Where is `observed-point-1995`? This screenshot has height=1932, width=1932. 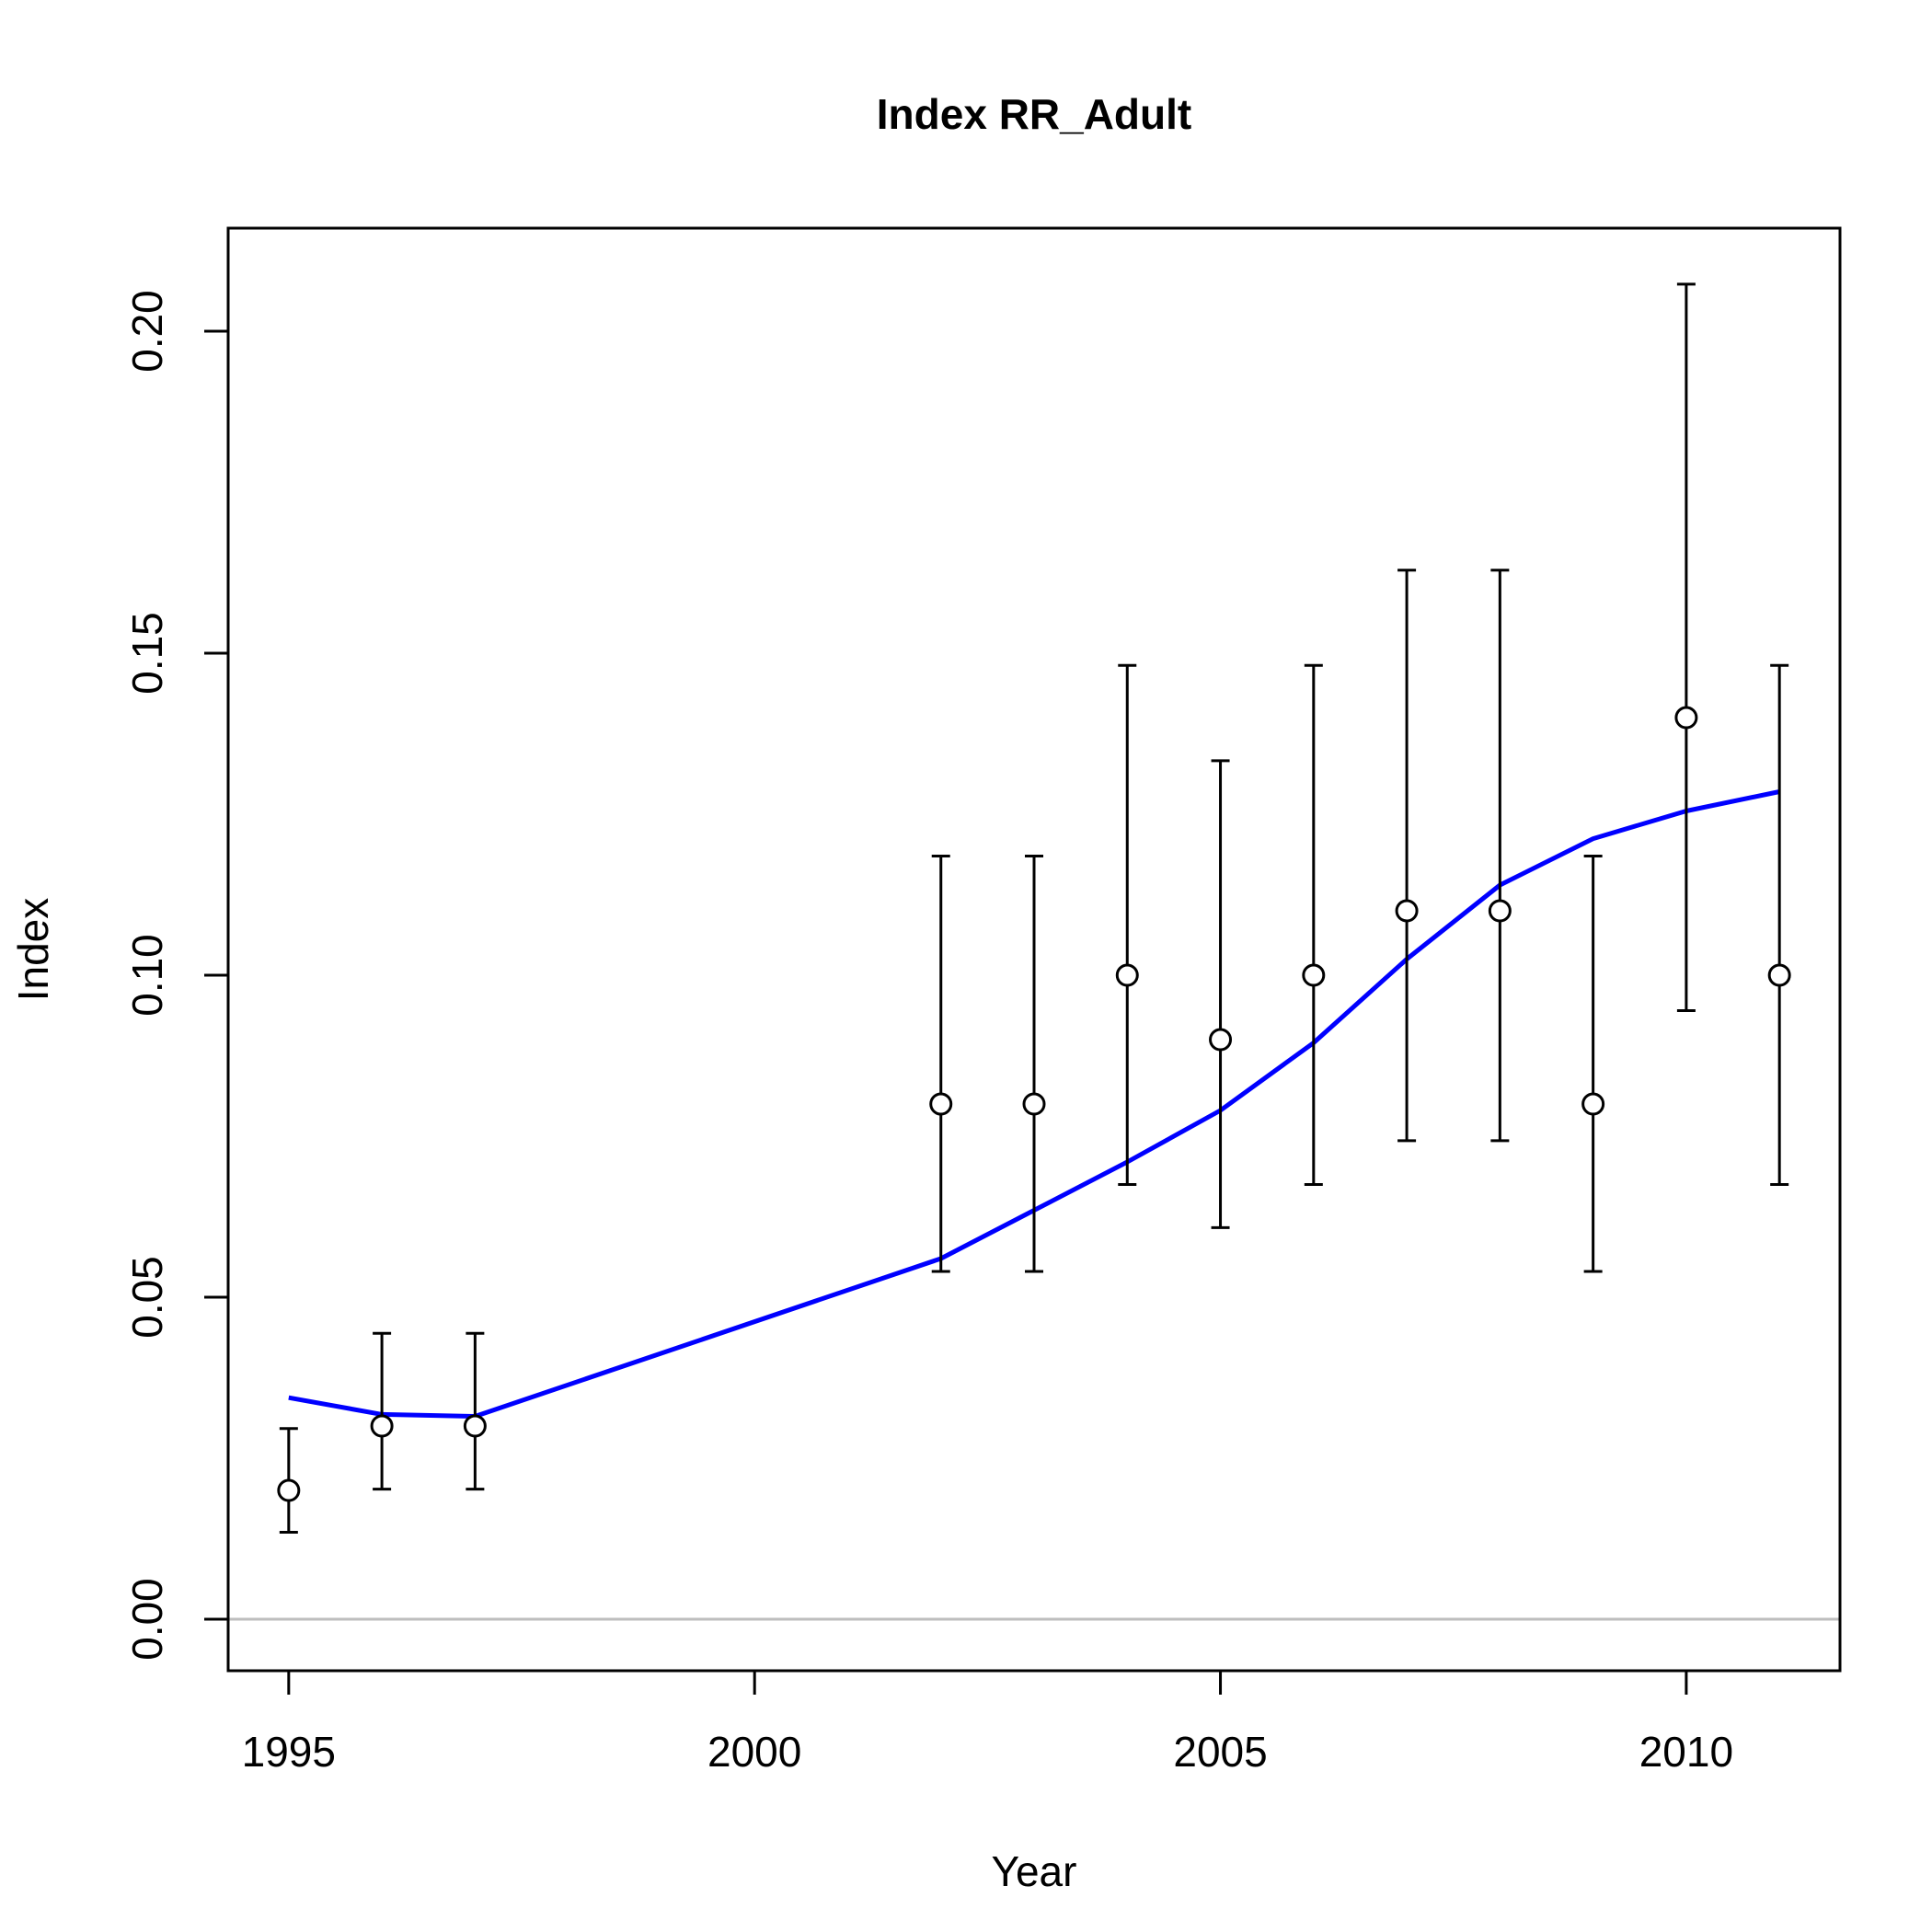 observed-point-1995 is located at coordinates (289, 1490).